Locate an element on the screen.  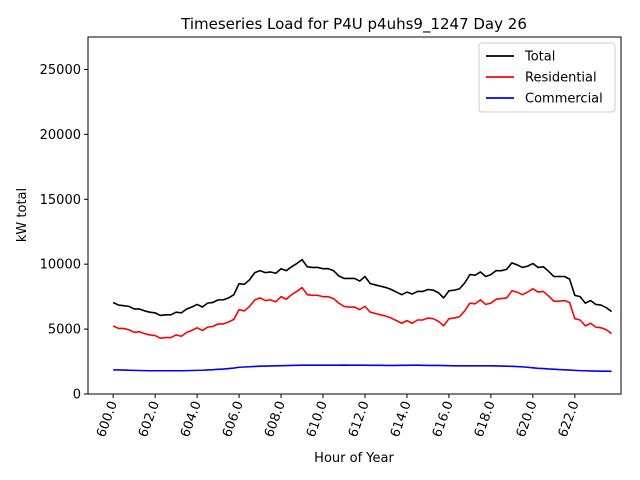
x-tick-label: 604.0 is located at coordinates (191, 419).